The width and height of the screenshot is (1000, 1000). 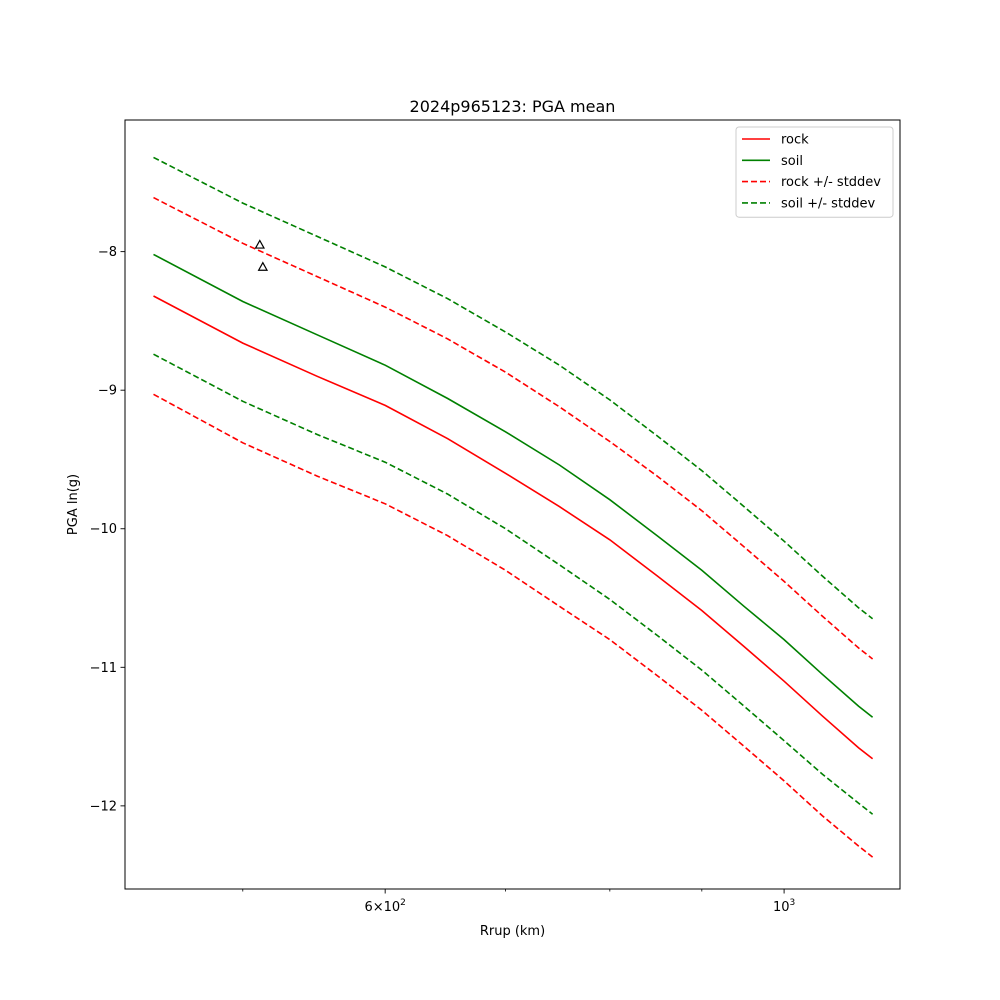 What do you see at coordinates (828, 203) in the screenshot?
I see `legend-label: soil +/- stddev` at bounding box center [828, 203].